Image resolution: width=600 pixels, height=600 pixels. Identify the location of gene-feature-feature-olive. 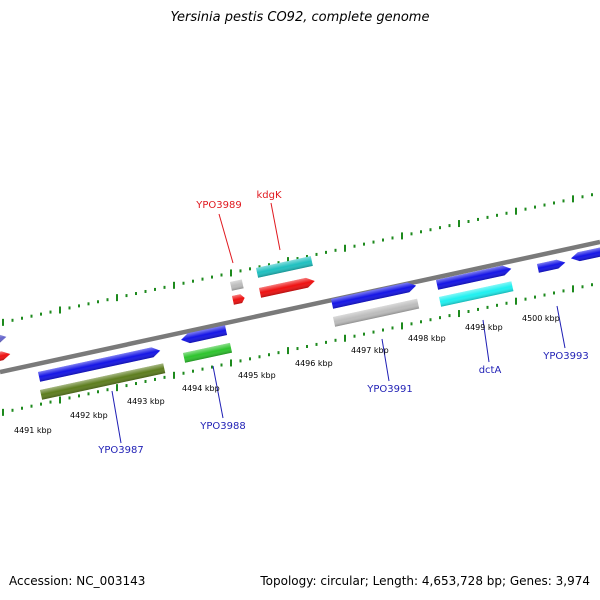
(103, 381).